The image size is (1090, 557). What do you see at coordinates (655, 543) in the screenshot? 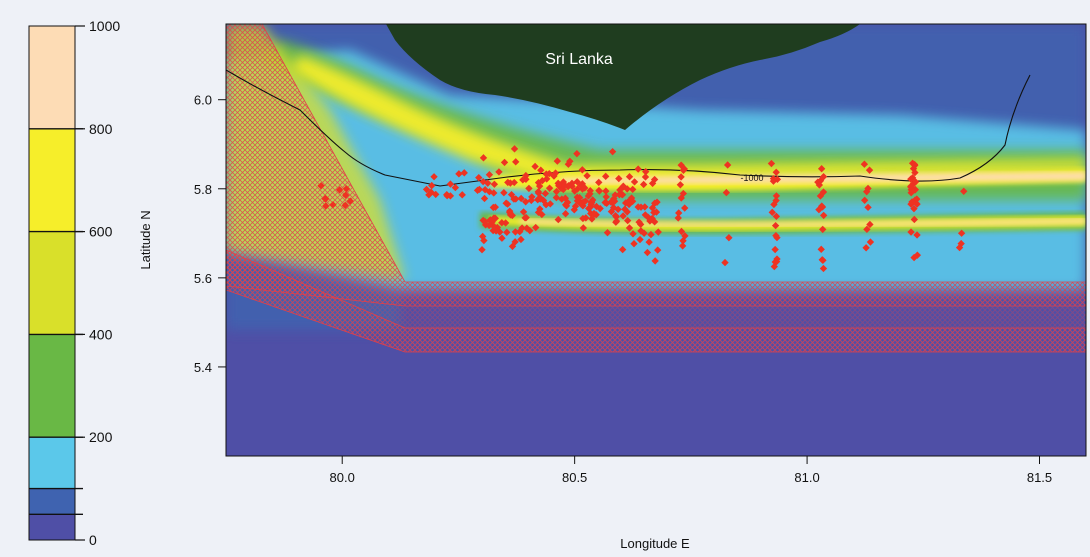
I see `x-axis-label: Longitude E` at bounding box center [655, 543].